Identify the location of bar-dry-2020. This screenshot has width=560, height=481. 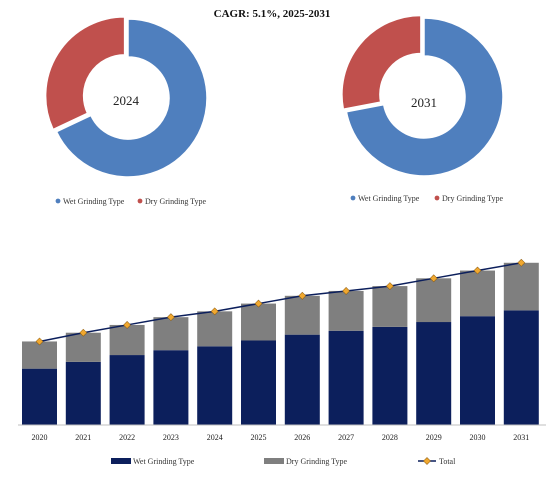
(39, 355).